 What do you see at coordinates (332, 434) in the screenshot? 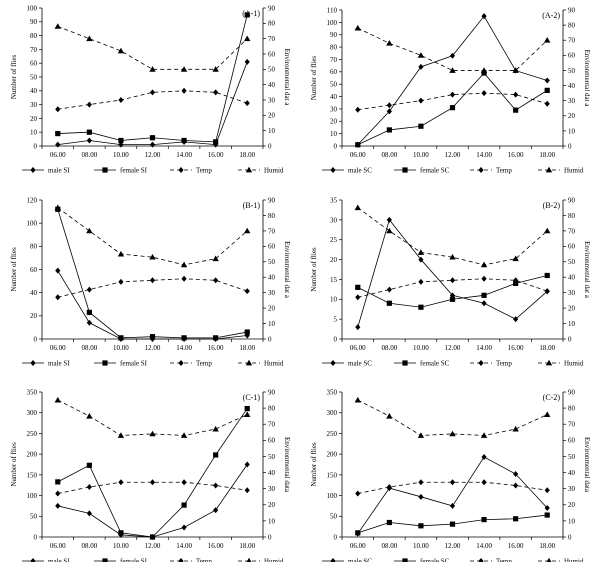
I see `left-tick-label: 250` at bounding box center [332, 434].